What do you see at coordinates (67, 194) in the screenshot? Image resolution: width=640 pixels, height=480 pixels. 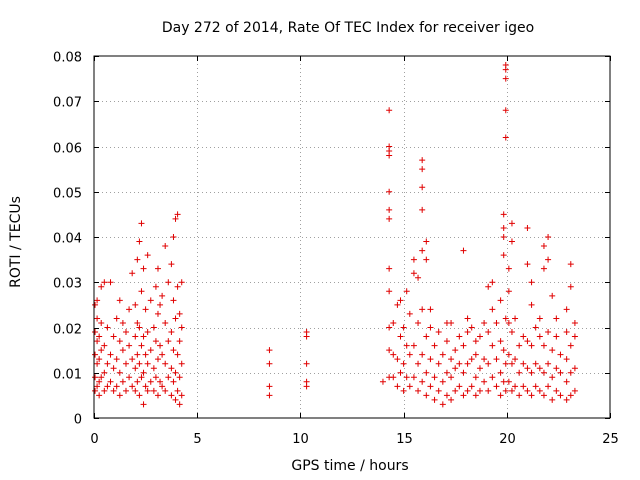 I see `y-tick-label: 0.05` at bounding box center [67, 194].